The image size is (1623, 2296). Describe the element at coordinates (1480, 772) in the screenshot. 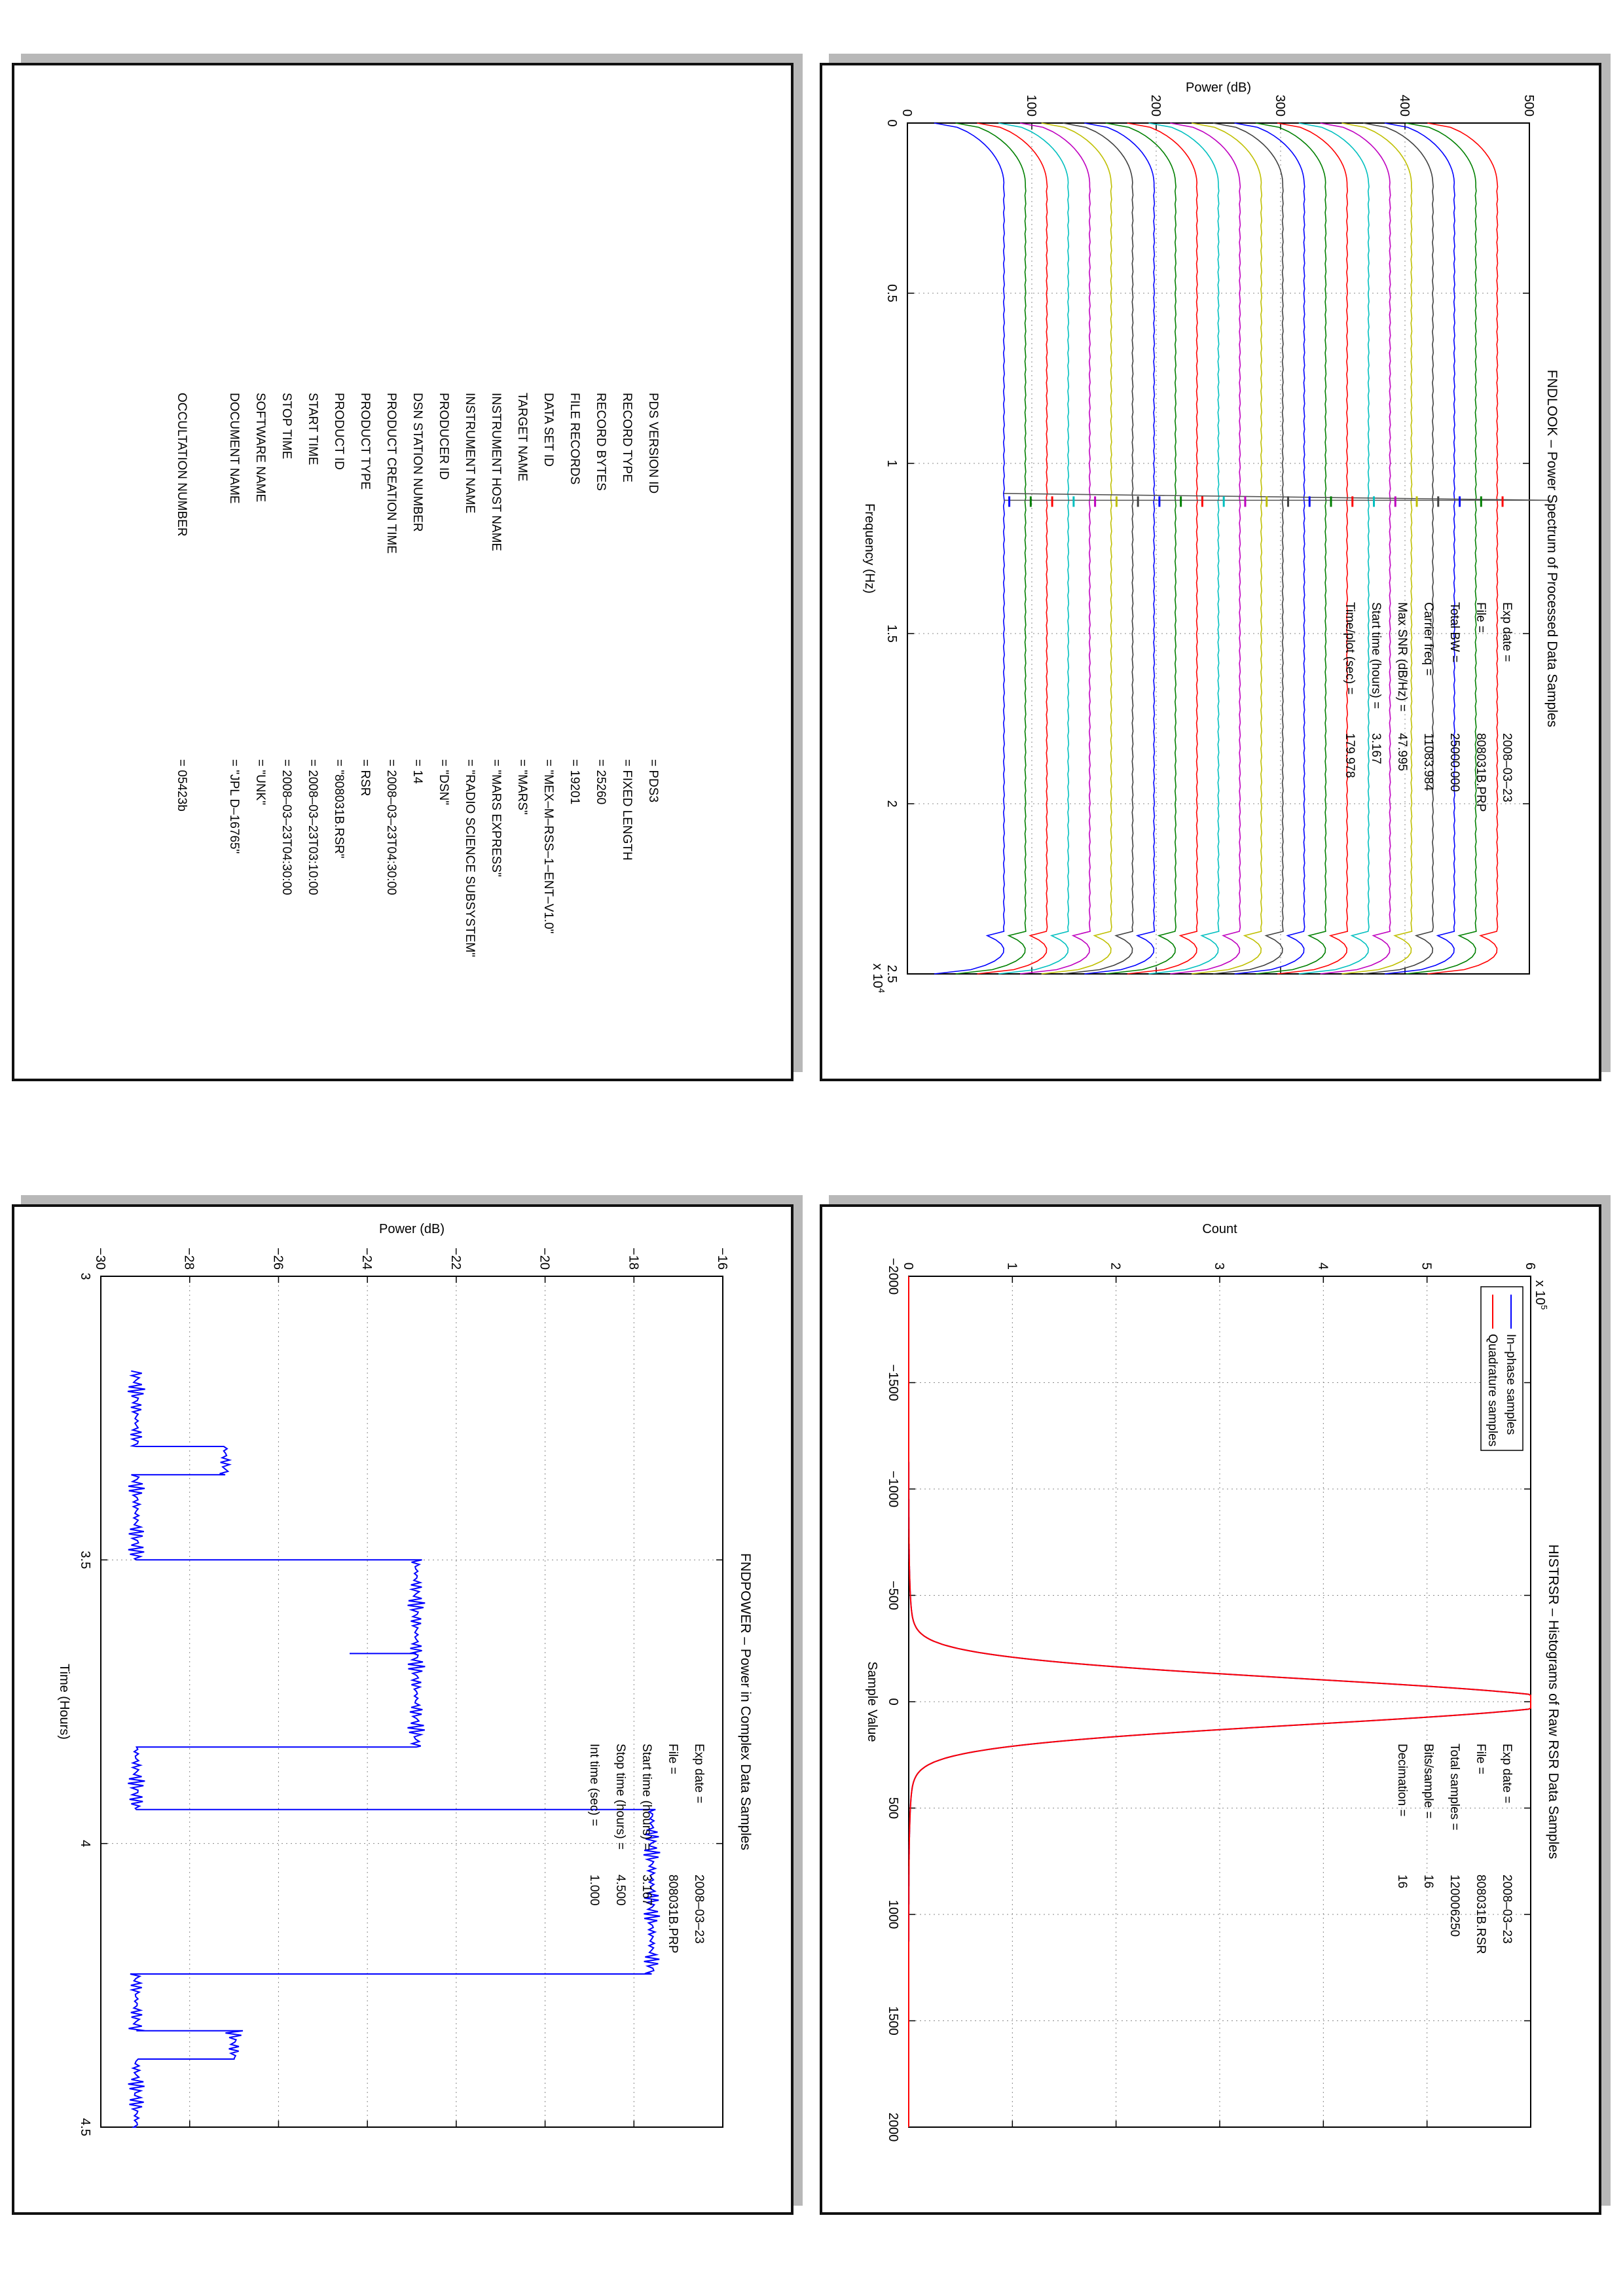

I see `fl-info-value: 808031B.PRP` at that location.